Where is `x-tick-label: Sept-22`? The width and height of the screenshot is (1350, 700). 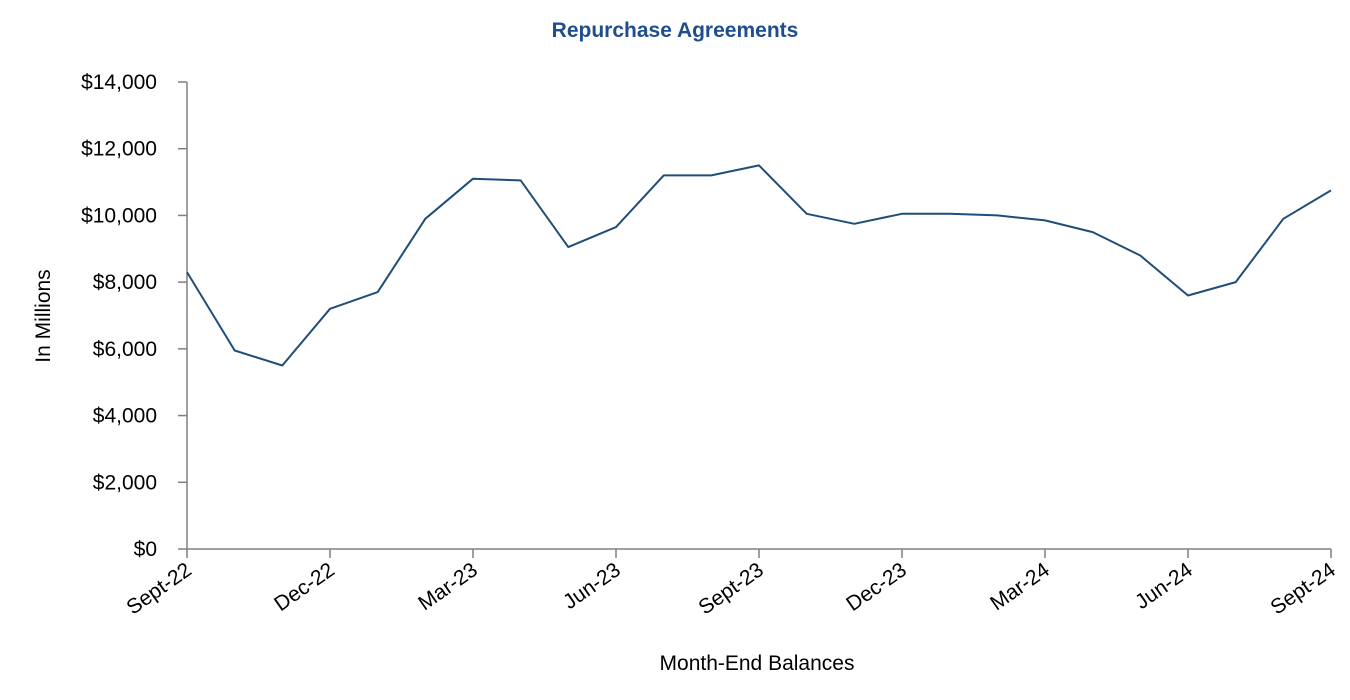 x-tick-label: Sept-22 is located at coordinates (158, 588).